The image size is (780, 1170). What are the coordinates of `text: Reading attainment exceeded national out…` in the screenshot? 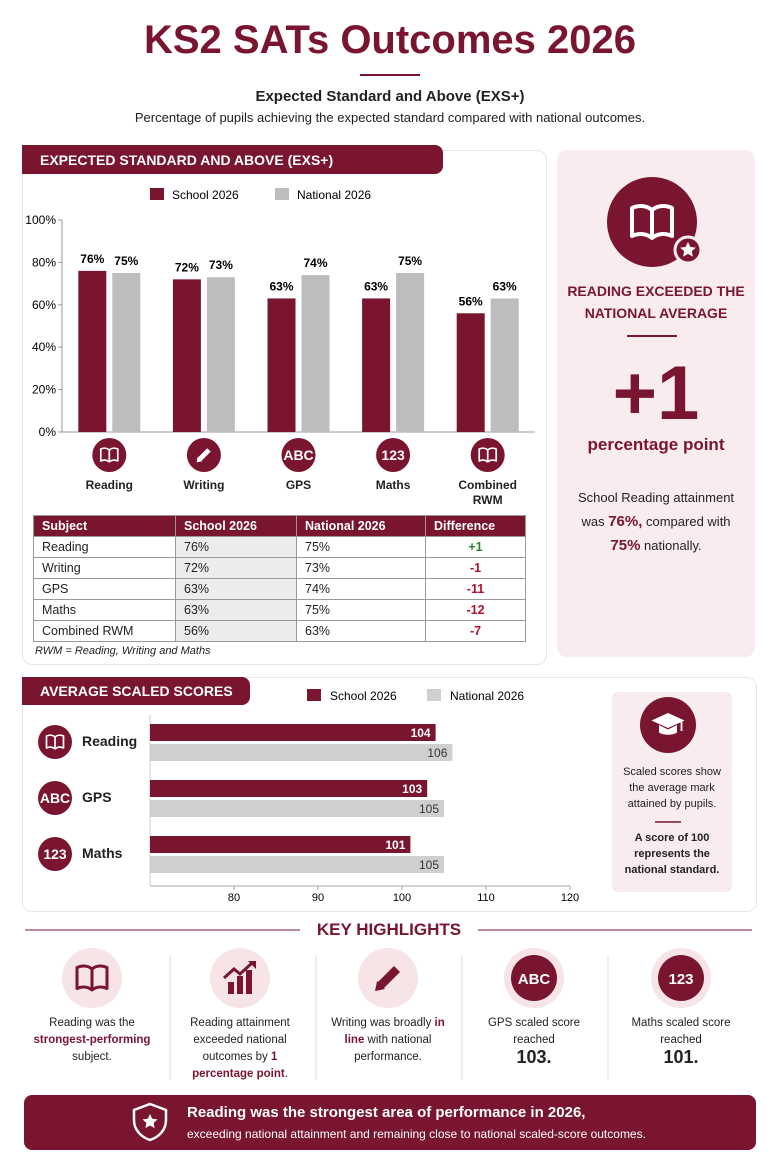 It's located at (240, 1040).